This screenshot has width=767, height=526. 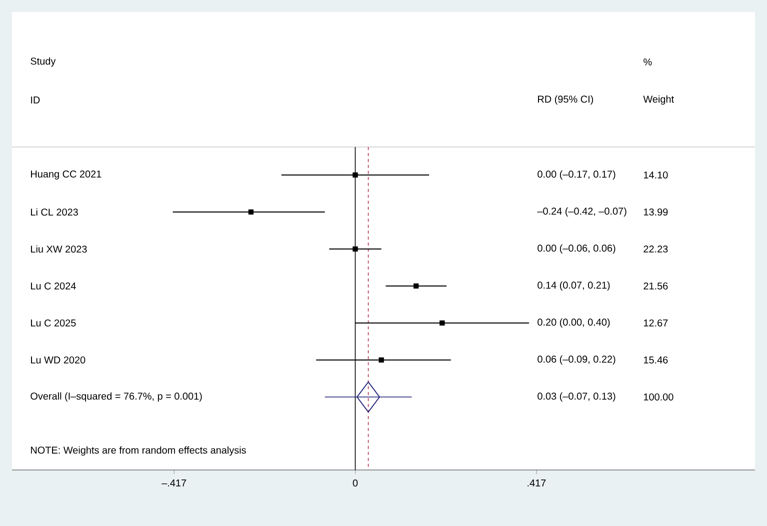 I want to click on annotation: 21.56, so click(x=656, y=286).